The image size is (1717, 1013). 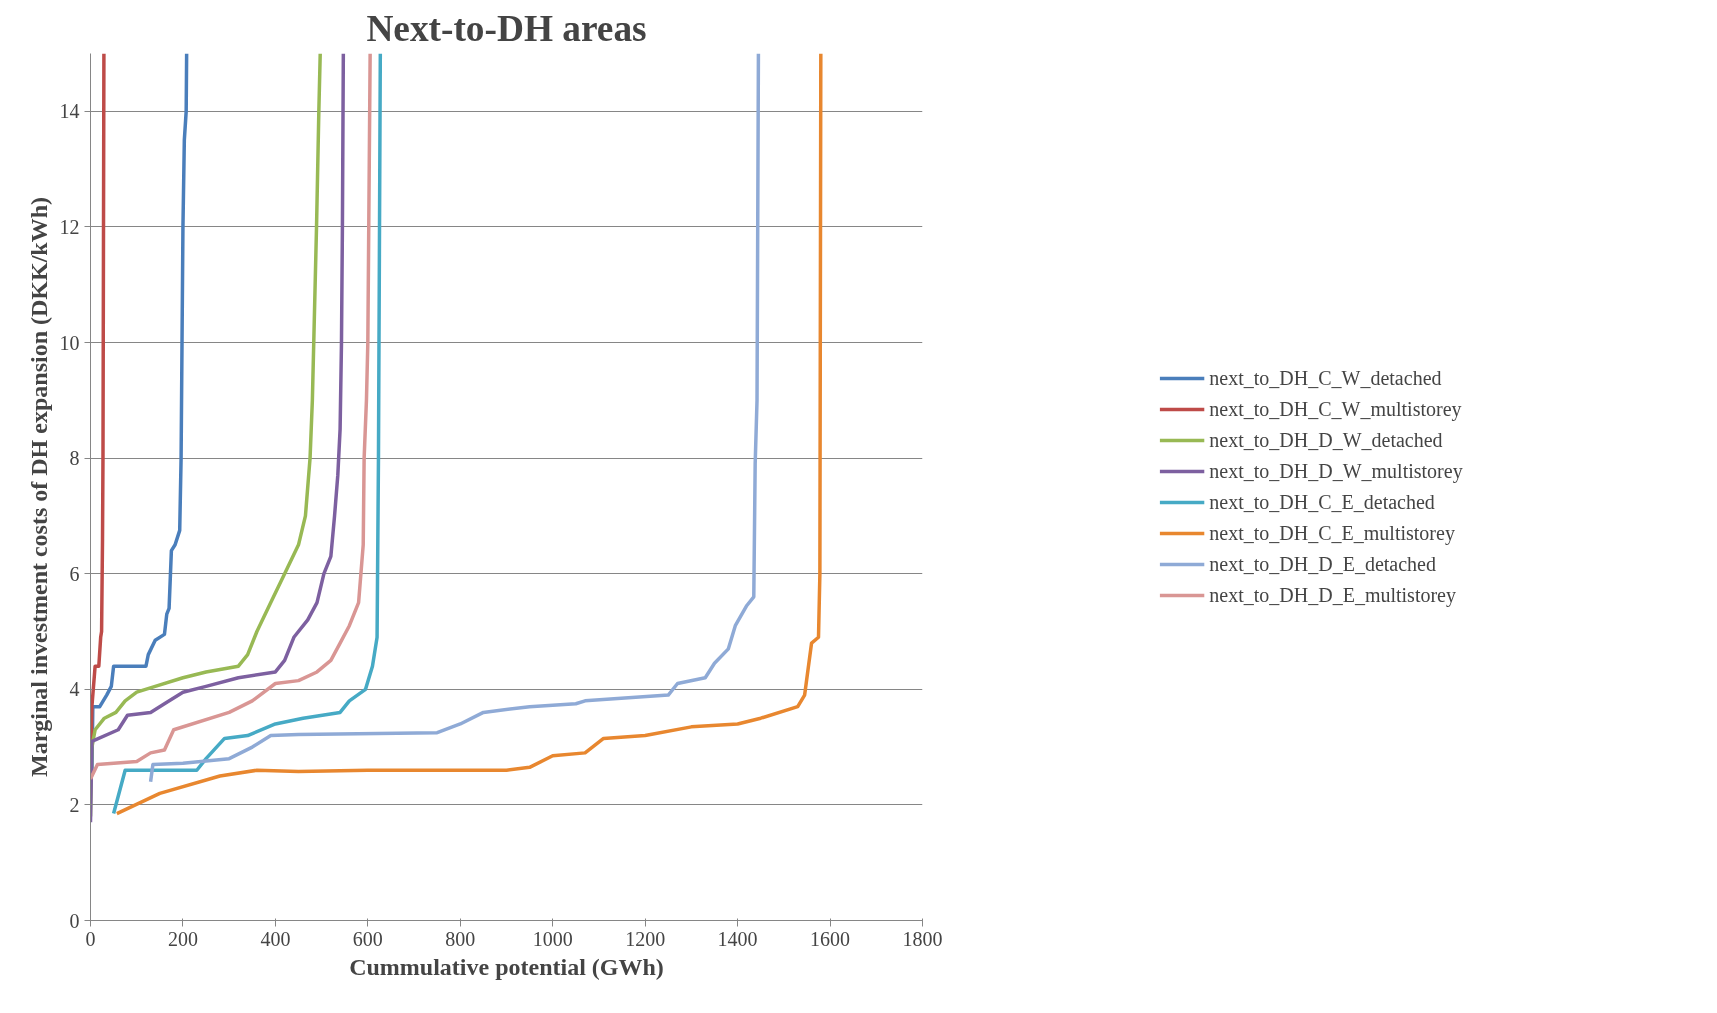 I want to click on x-tick-label: 0, so click(x=90, y=938).